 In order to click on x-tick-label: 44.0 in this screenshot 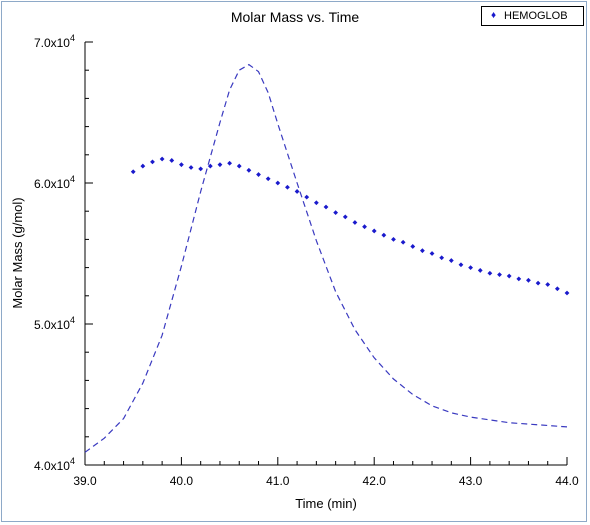, I will do `click(567, 481)`.